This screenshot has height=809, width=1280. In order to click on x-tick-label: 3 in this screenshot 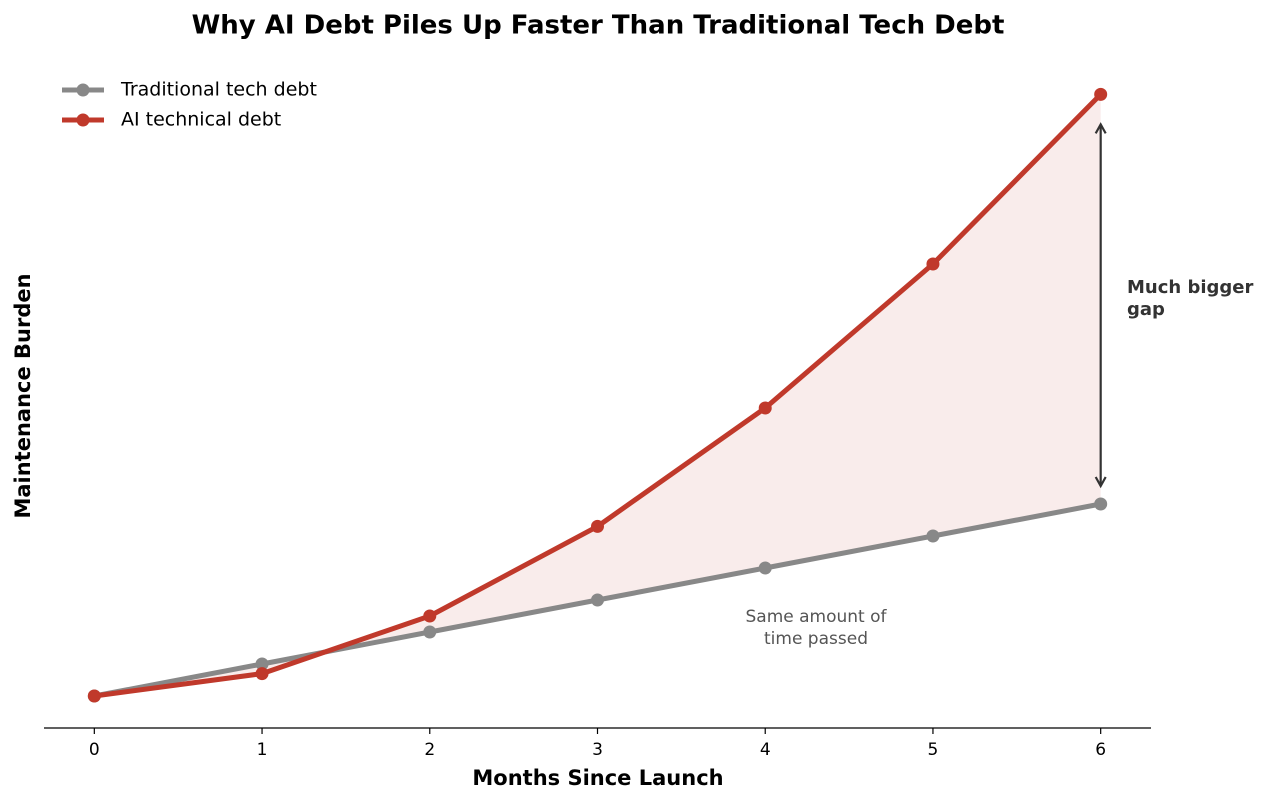, I will do `click(597, 750)`.